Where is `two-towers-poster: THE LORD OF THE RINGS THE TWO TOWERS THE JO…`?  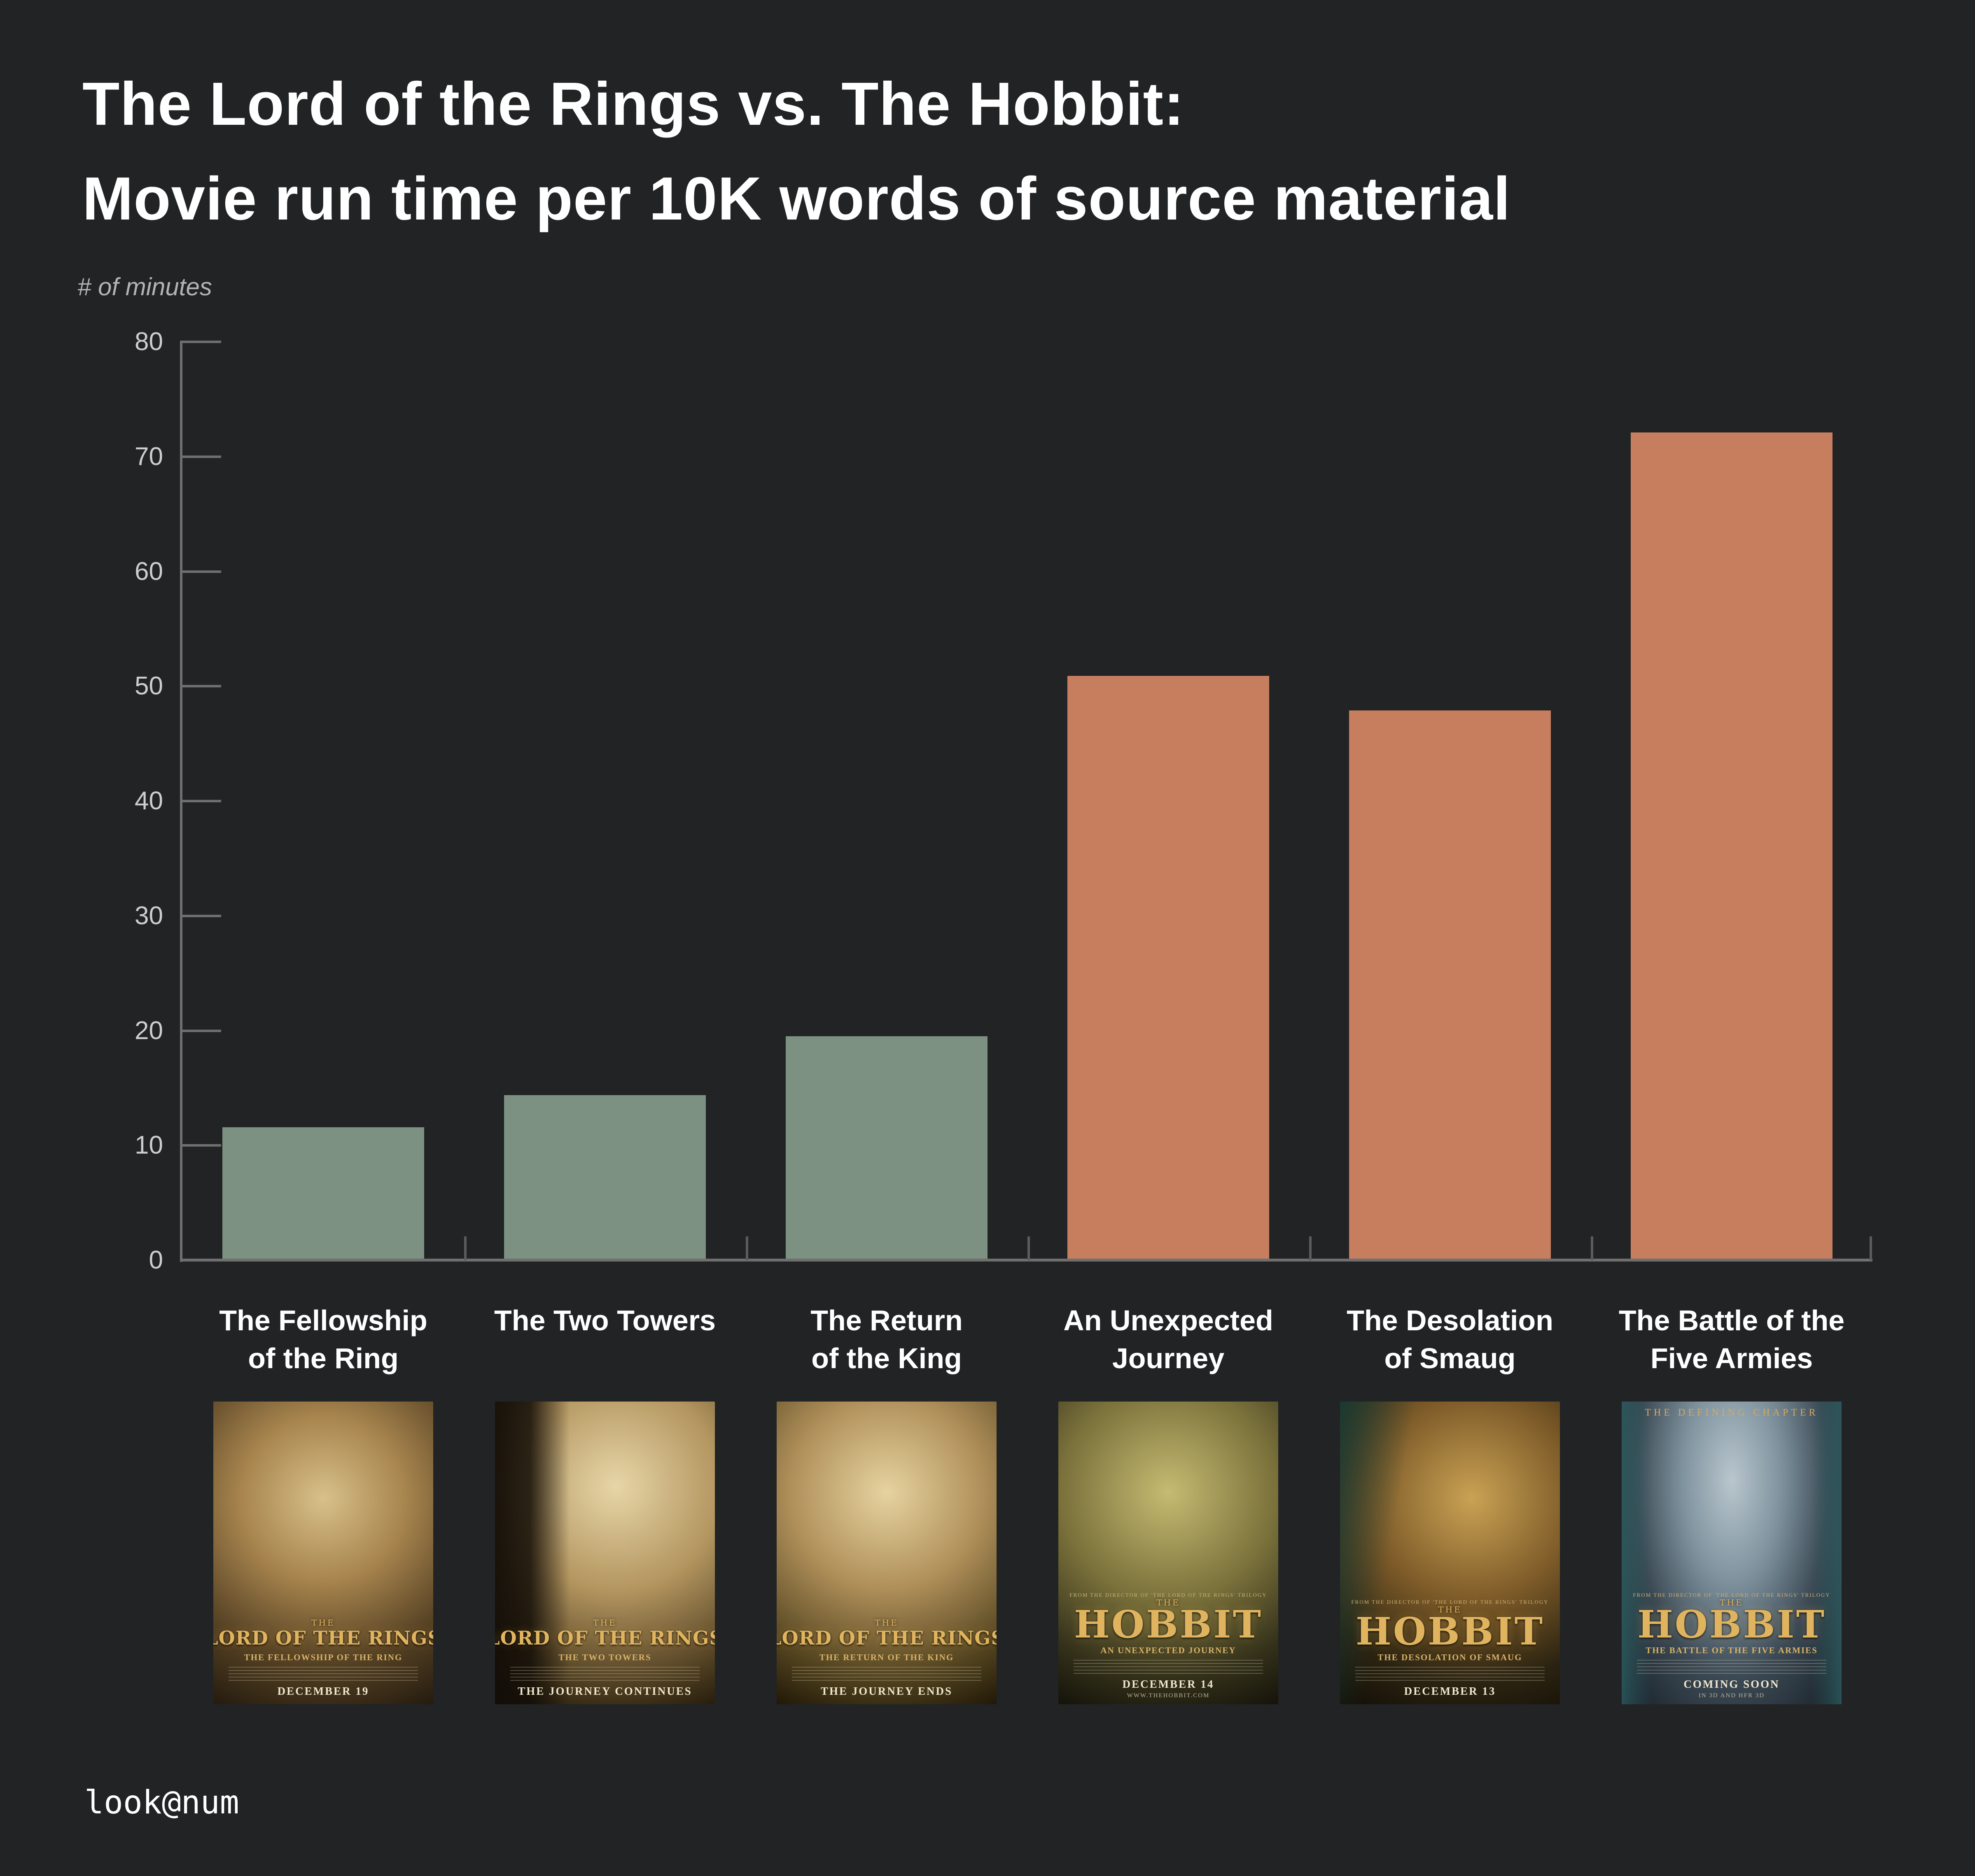 two-towers-poster: THE LORD OF THE RINGS THE TWO TOWERS THE JO… is located at coordinates (605, 1553).